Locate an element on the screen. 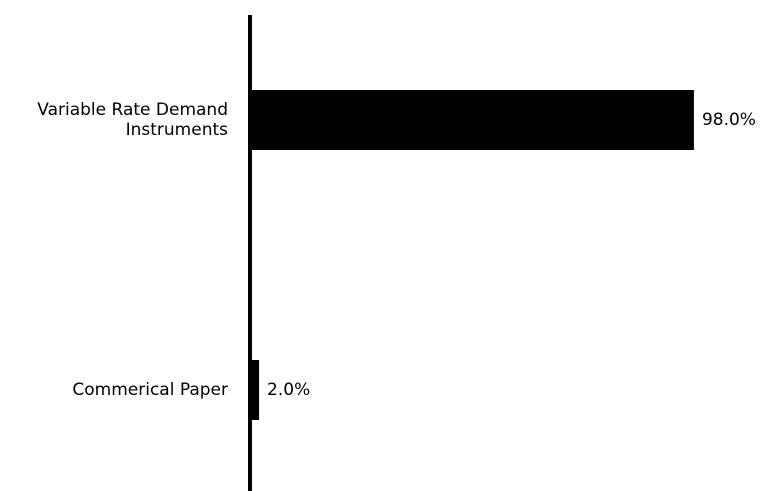  category-label-0-line-0: Variable Rate Demand is located at coordinates (132, 110).